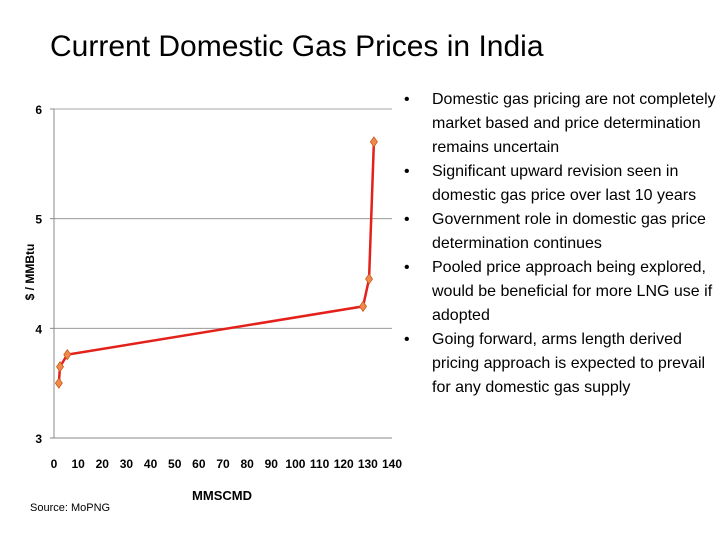 The width and height of the screenshot is (728, 546). I want to click on y-tick-label: 6, so click(38, 110).